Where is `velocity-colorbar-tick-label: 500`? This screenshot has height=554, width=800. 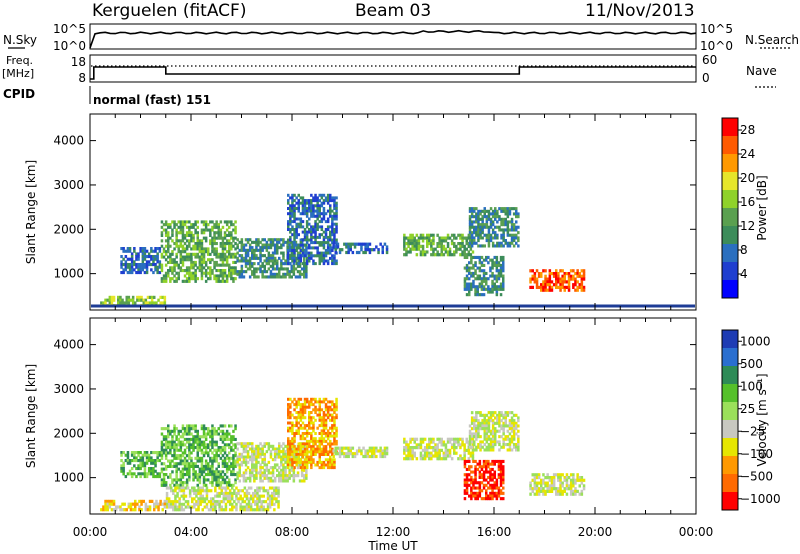 velocity-colorbar-tick-label: 500 is located at coordinates (751, 364).